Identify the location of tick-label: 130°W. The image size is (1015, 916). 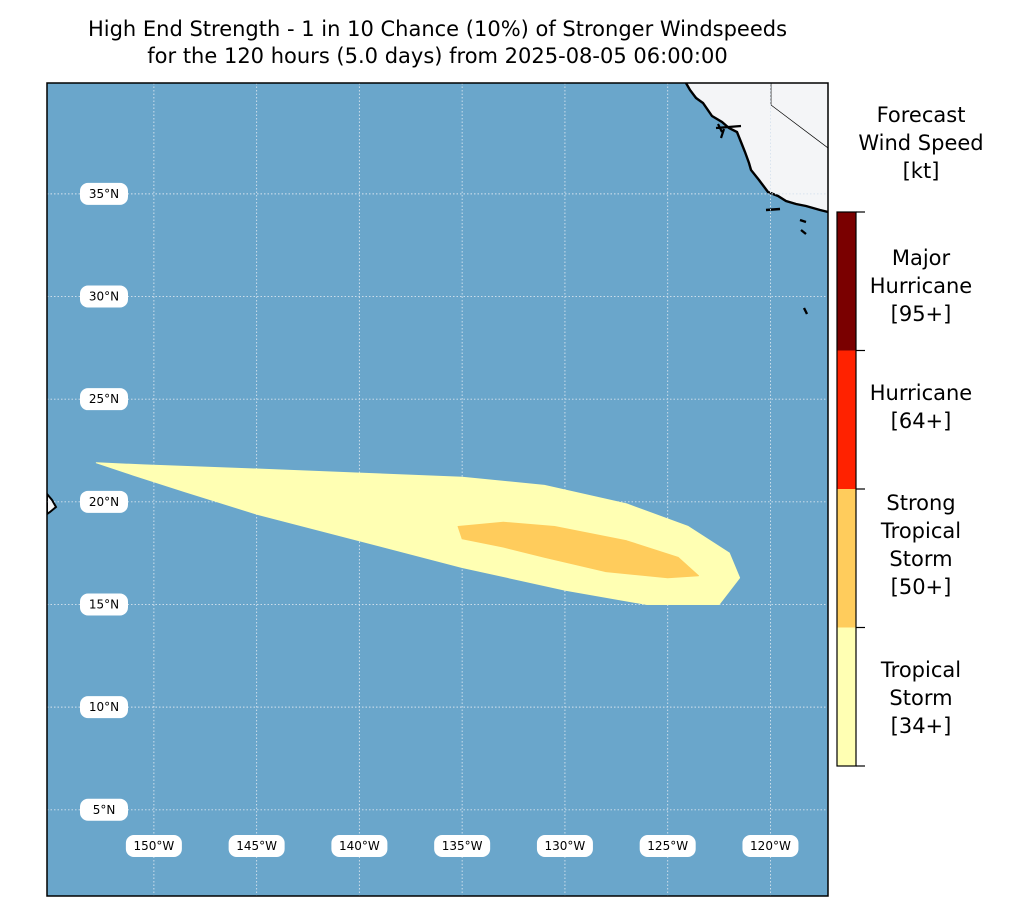
(565, 846).